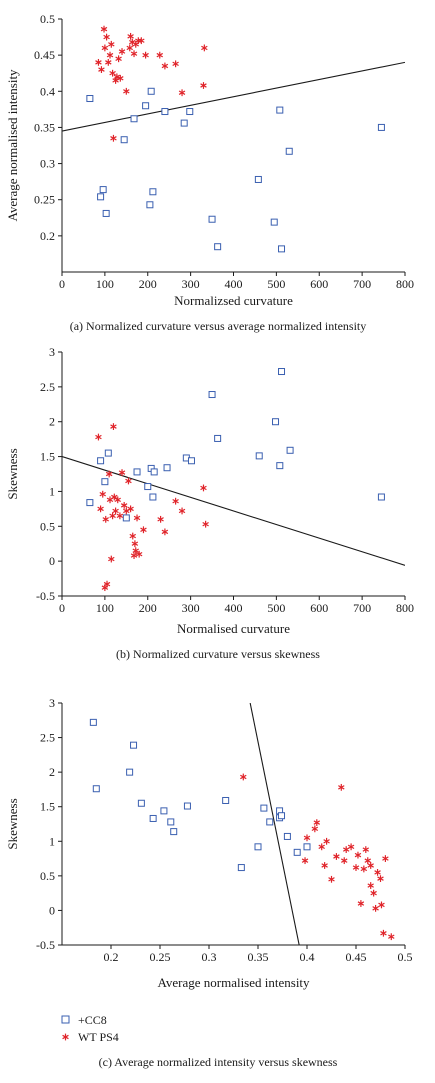 Image resolution: width=435 pixels, height=1083 pixels. What do you see at coordinates (218, 654) in the screenshot?
I see `chart-caption: (b) Normalized curvature versus skewness` at bounding box center [218, 654].